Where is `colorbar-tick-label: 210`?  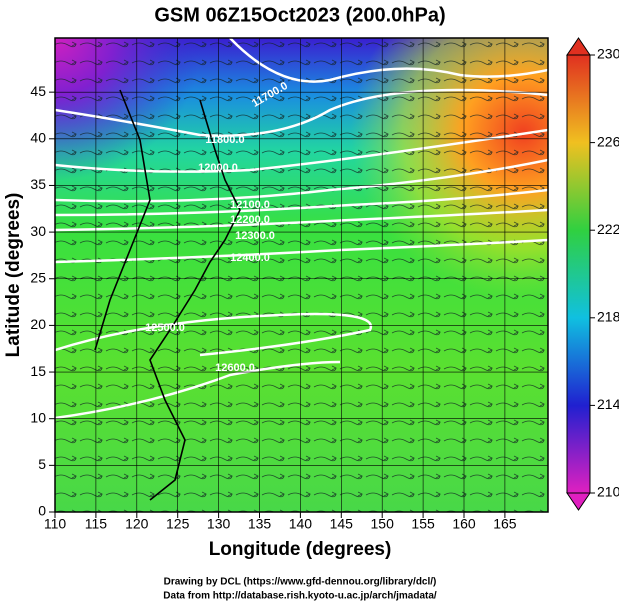 colorbar-tick-label: 210 is located at coordinates (608, 492).